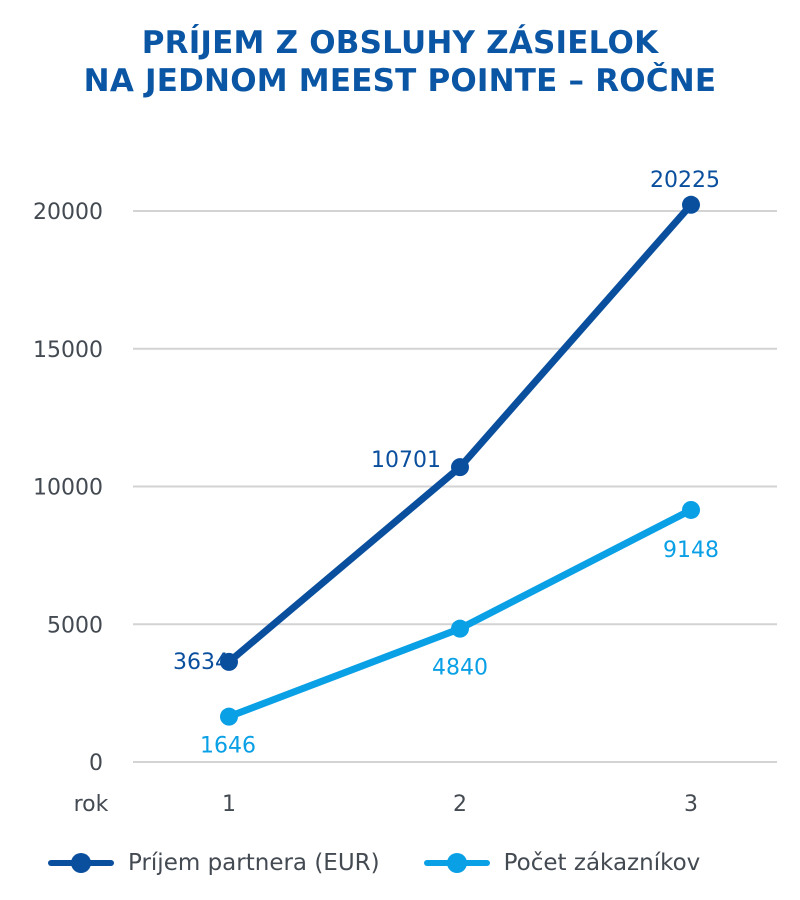  What do you see at coordinates (691, 804) in the screenshot?
I see `x-tick-label: 3` at bounding box center [691, 804].